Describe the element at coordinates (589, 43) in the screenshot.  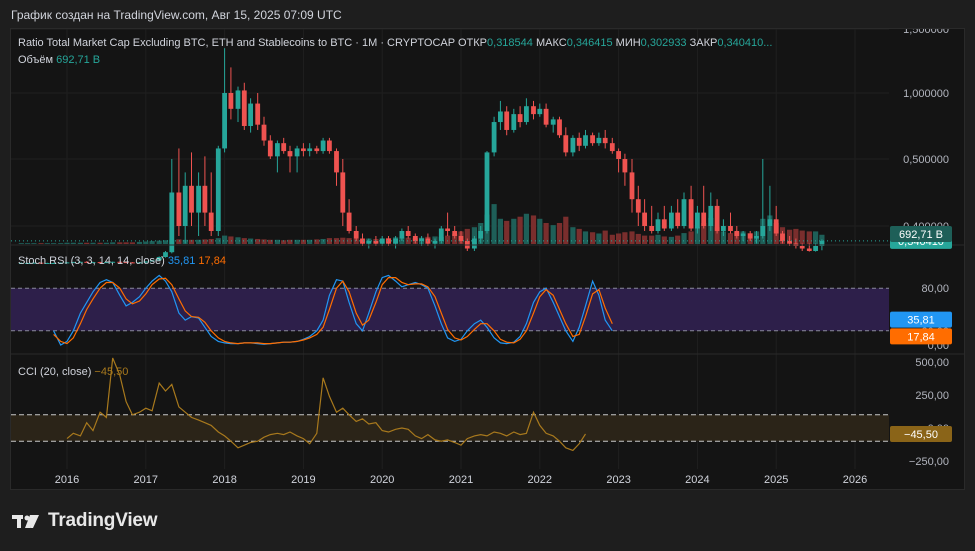
I see `legend-high: 0,346415` at that location.